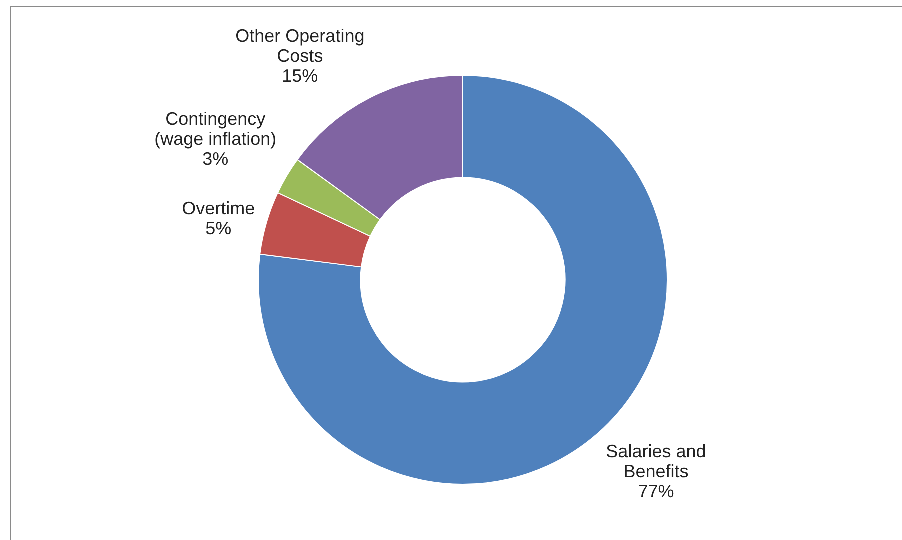 This screenshot has height=540, width=902. Describe the element at coordinates (215, 158) in the screenshot. I see `data-label: 3%` at that location.